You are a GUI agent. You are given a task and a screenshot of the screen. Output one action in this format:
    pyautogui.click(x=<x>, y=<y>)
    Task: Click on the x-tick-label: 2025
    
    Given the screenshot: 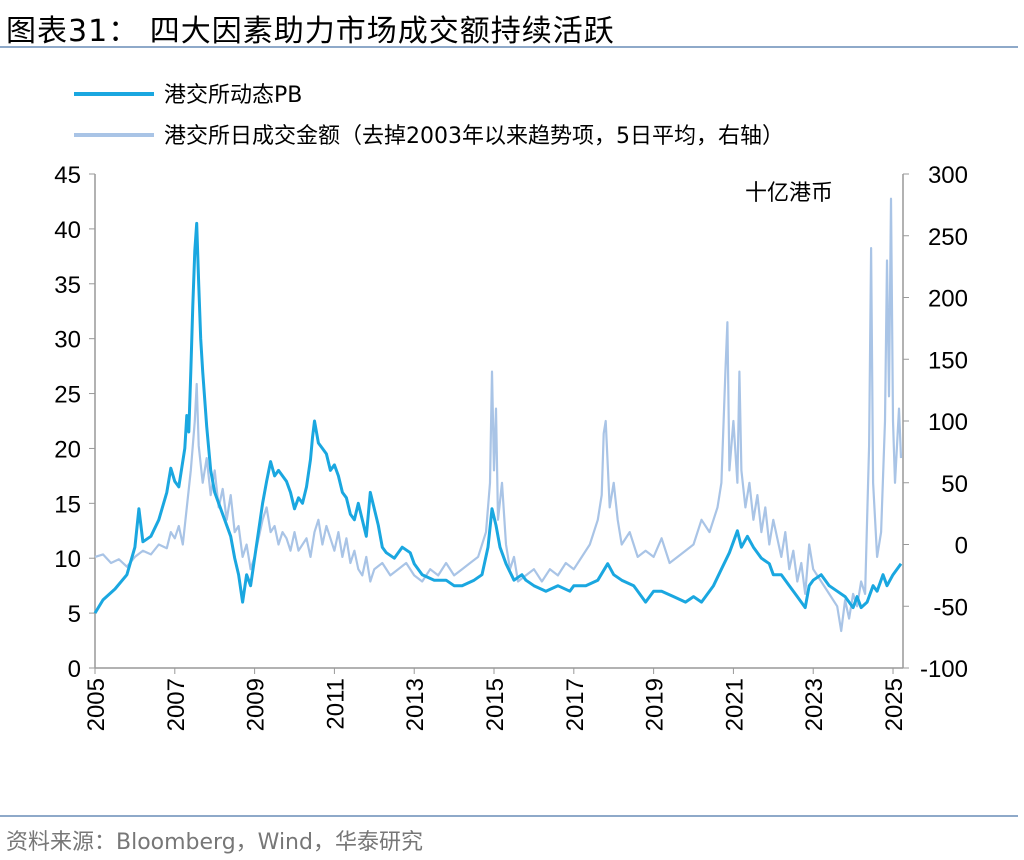 What is the action you would take?
    pyautogui.click(x=894, y=704)
    